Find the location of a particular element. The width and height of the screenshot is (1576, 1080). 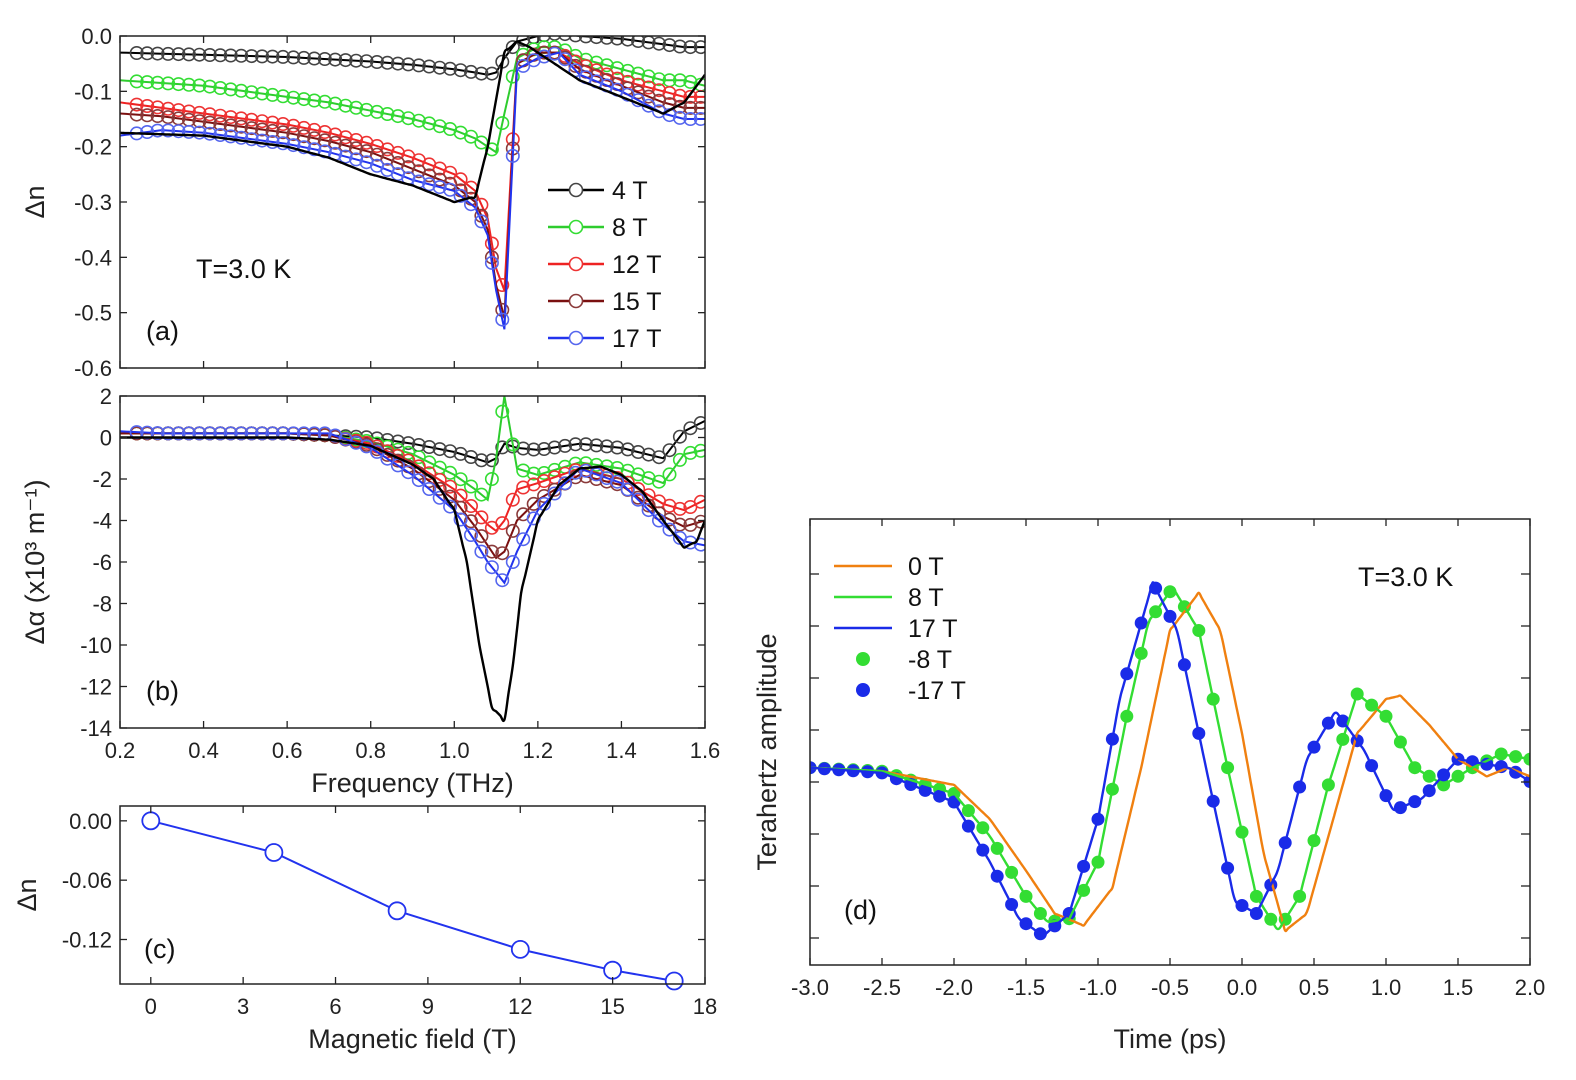

panel-a-series-line is located at coordinates (412, 190).